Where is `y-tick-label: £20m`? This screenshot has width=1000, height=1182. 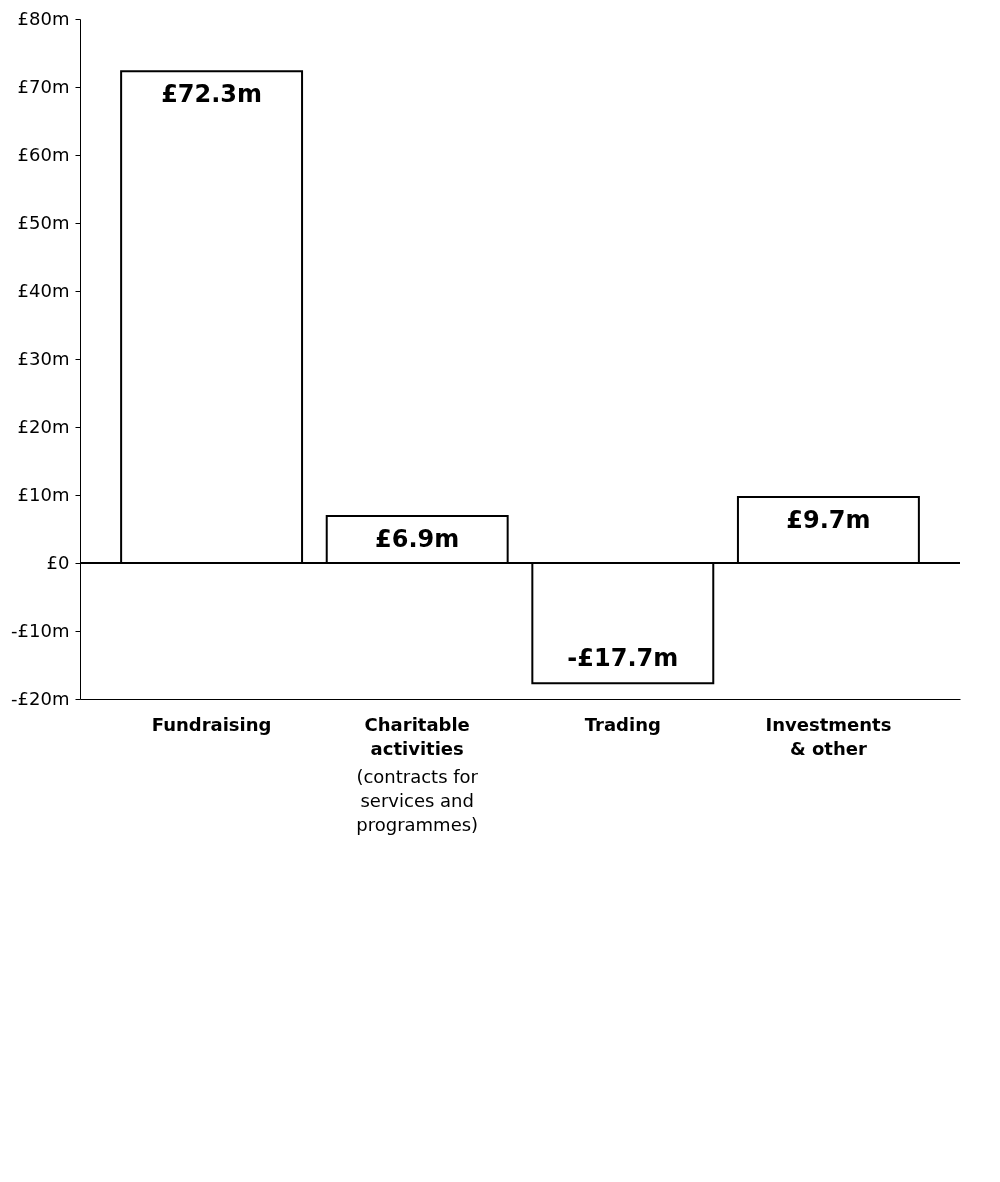 y-tick-label: £20m is located at coordinates (43, 426).